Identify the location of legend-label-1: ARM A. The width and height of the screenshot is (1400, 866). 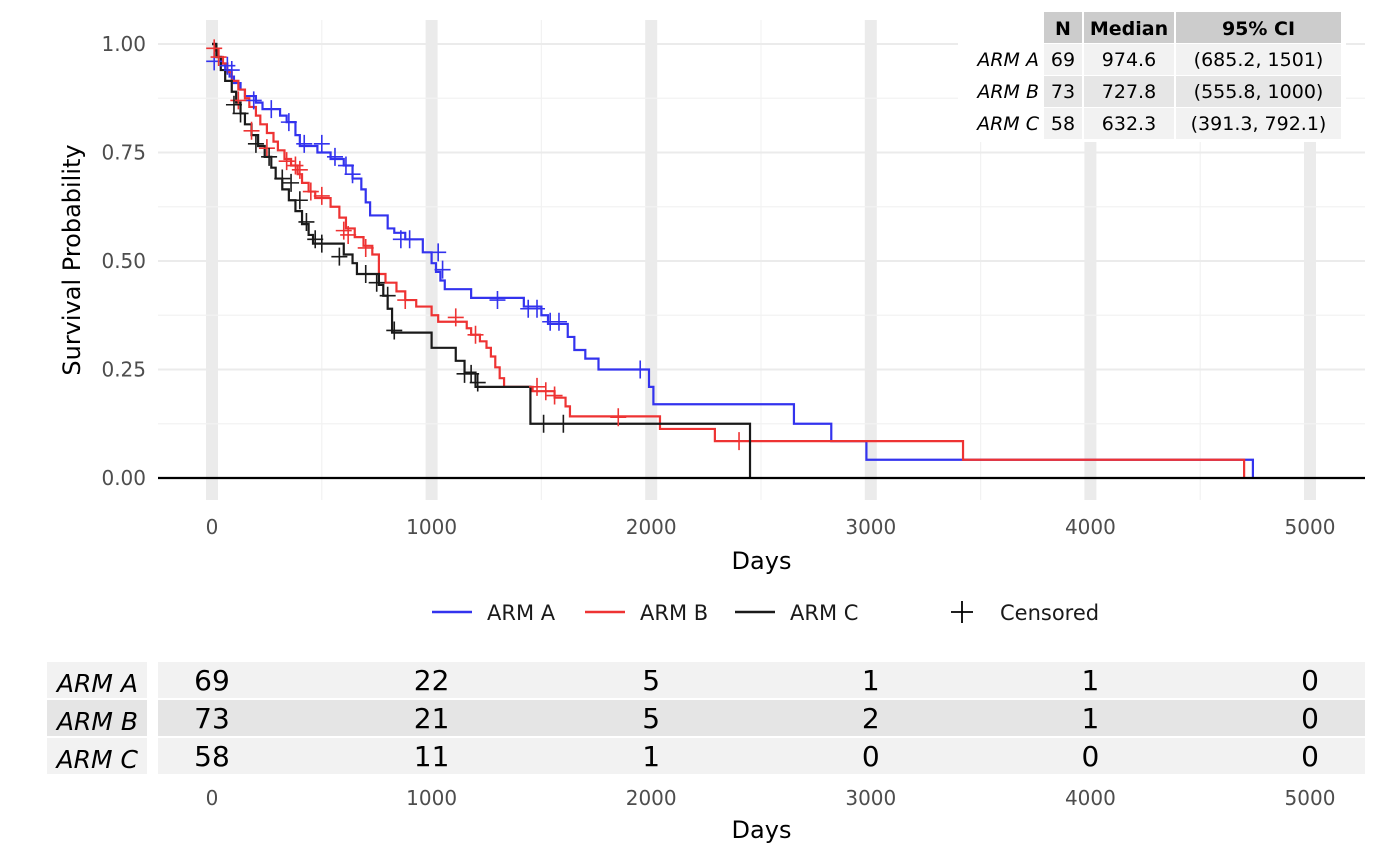
(521, 613).